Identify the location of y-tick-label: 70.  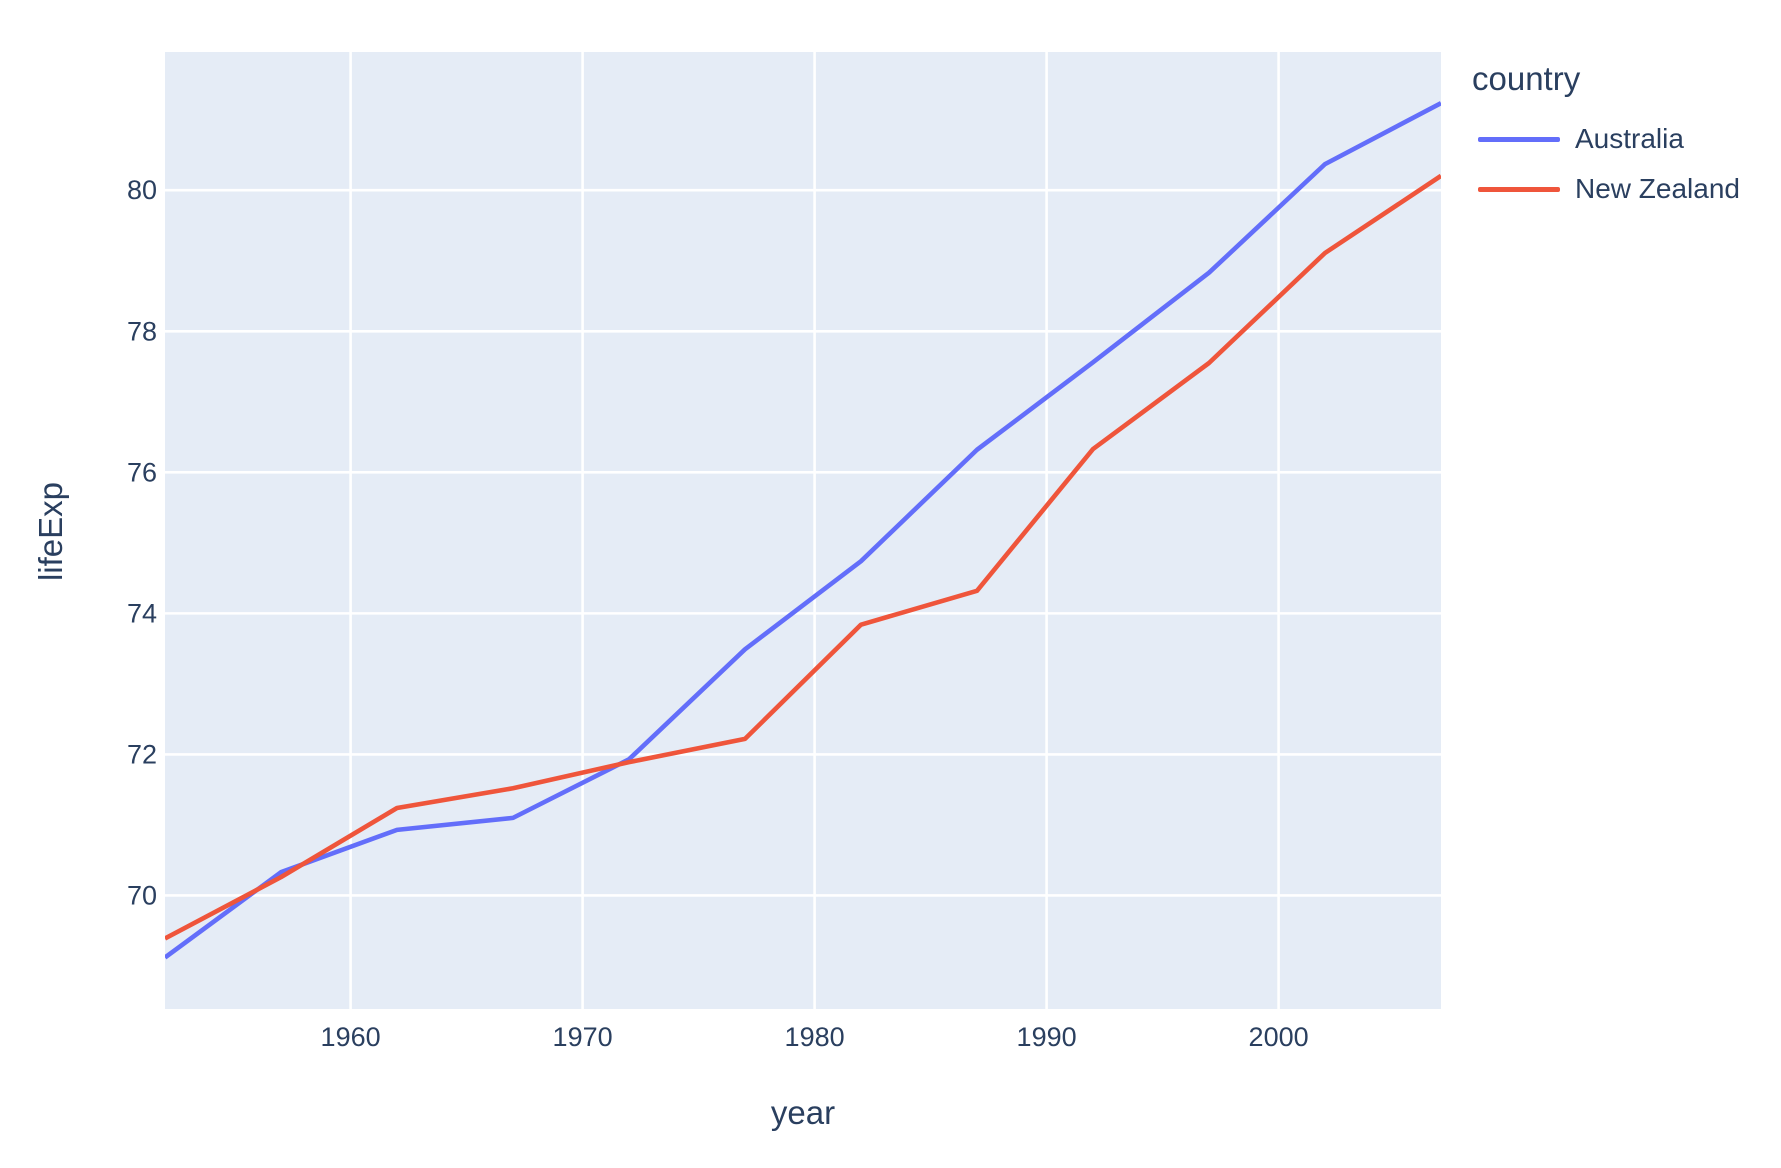
(142, 895).